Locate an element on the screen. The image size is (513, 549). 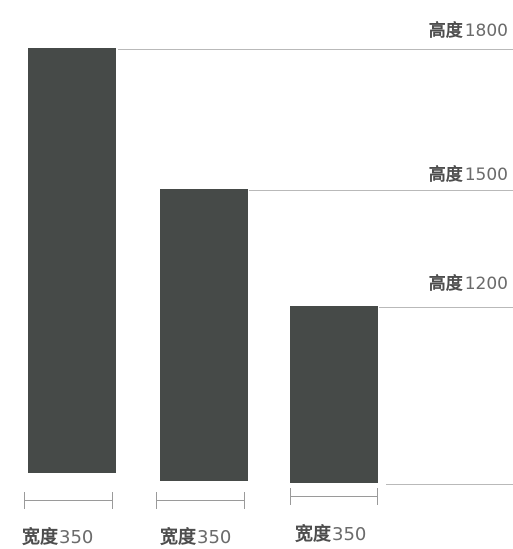
height-label-1500: 高度 1500 is located at coordinates (468, 172).